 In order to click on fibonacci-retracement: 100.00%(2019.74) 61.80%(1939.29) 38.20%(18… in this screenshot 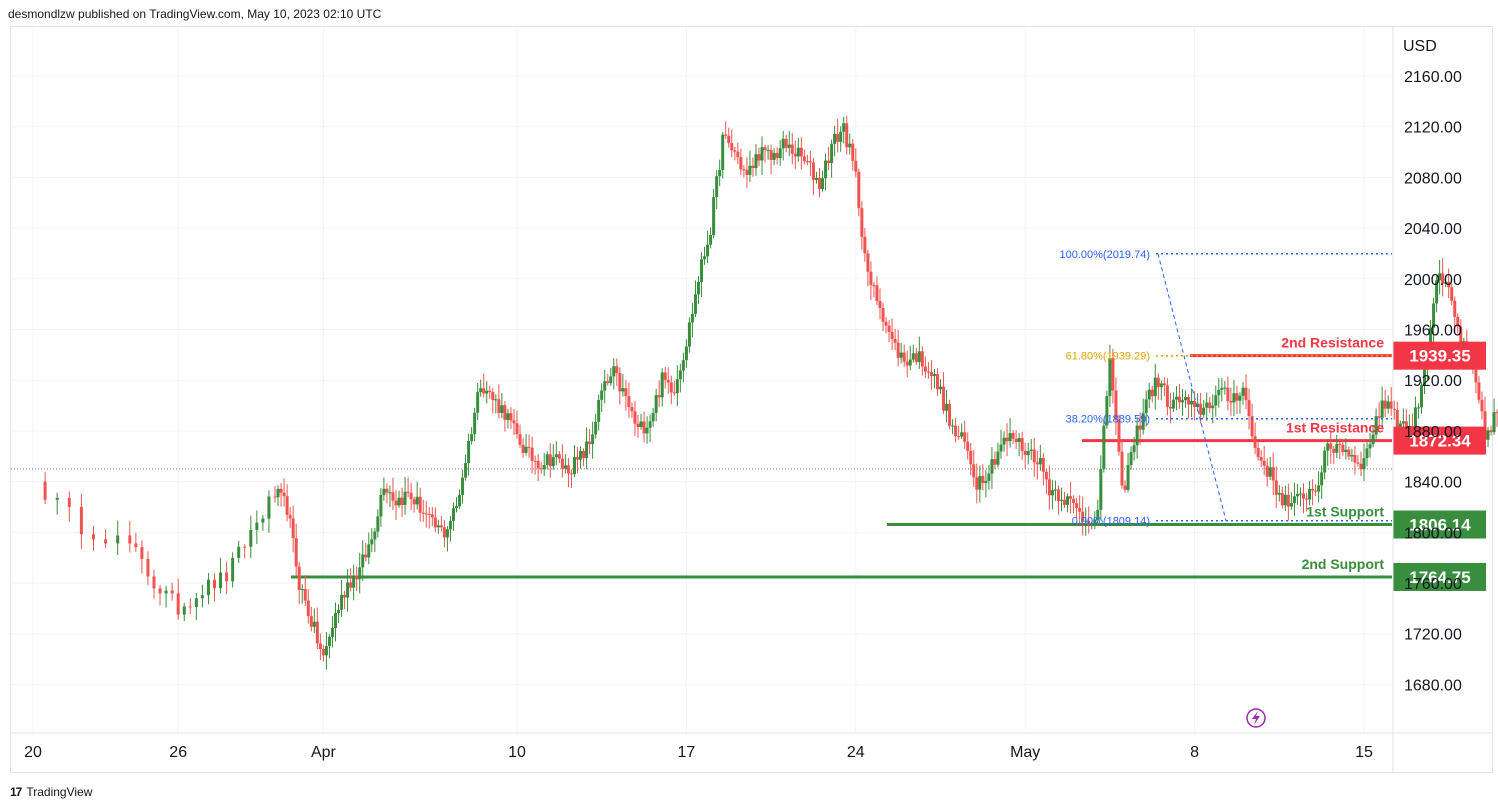, I will do `click(1225, 388)`.